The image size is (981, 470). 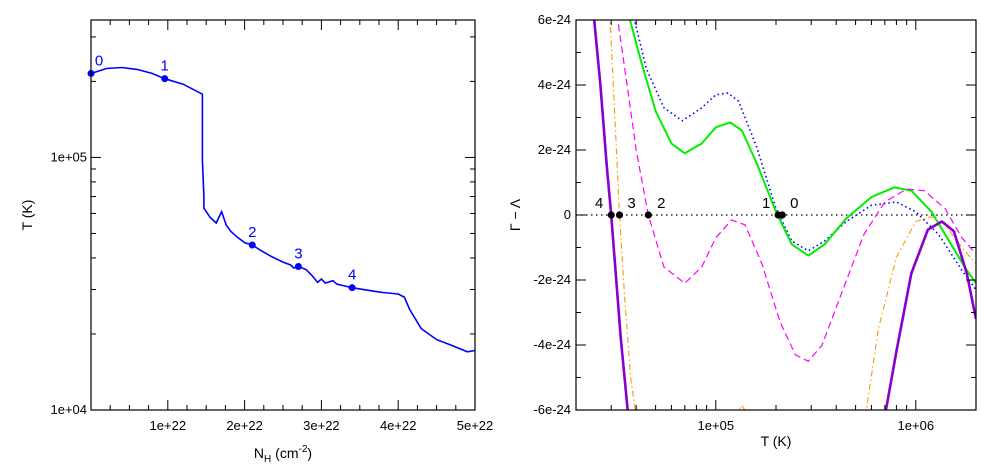 I want to click on right-y-tick-label: 6e-24, so click(x=554, y=19).